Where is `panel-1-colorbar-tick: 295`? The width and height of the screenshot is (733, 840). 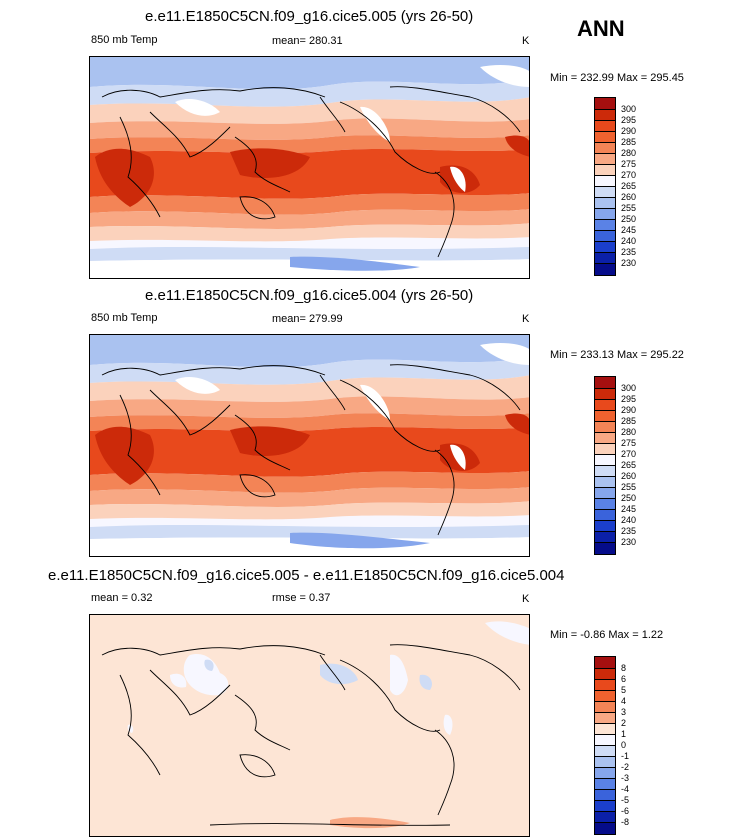
panel-1-colorbar-tick: 295 is located at coordinates (629, 120).